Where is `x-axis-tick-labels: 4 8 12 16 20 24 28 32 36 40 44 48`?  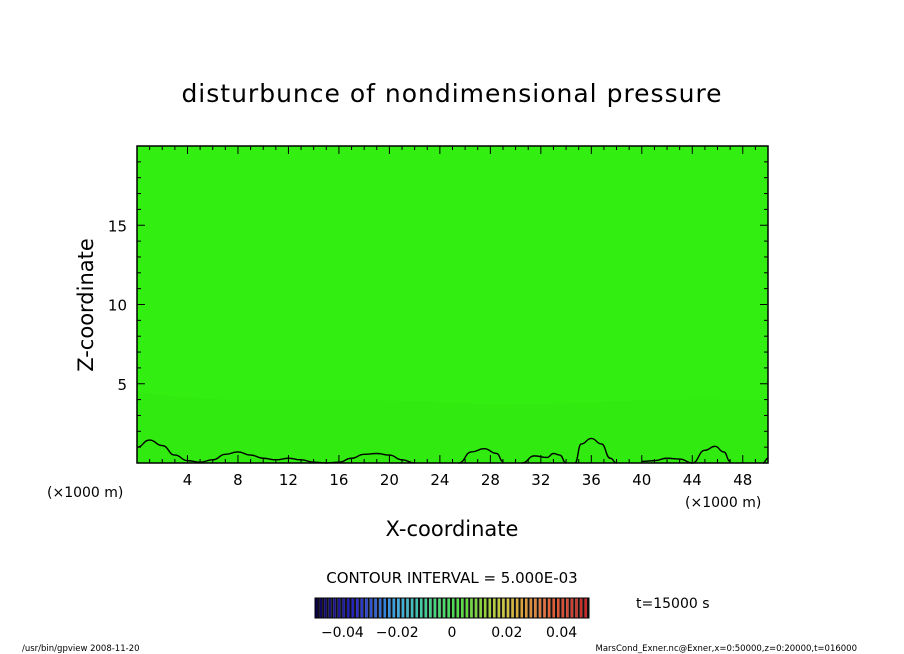 x-axis-tick-labels: 4 8 12 16 20 24 28 32 36 40 44 48 is located at coordinates (468, 480).